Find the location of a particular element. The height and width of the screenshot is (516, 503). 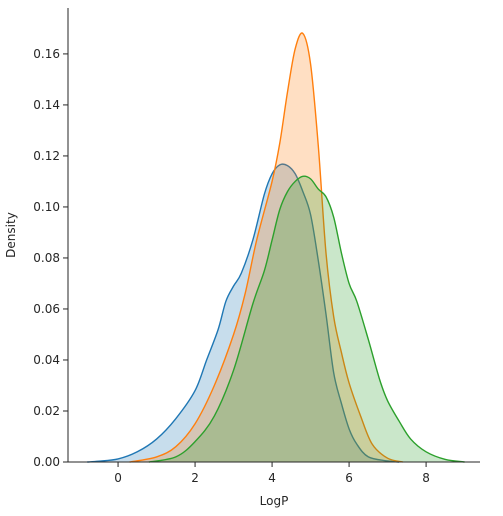

y-tick-label: 0.00 is located at coordinates (46, 462).